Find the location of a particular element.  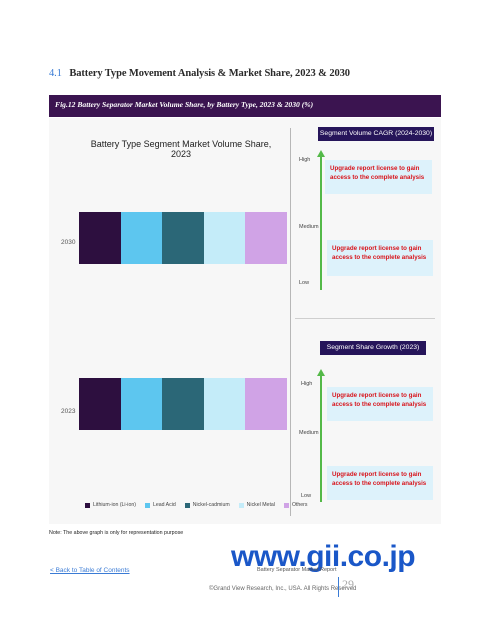

bar-segment-lithium-ion-li-ion-2030 is located at coordinates (100, 238).